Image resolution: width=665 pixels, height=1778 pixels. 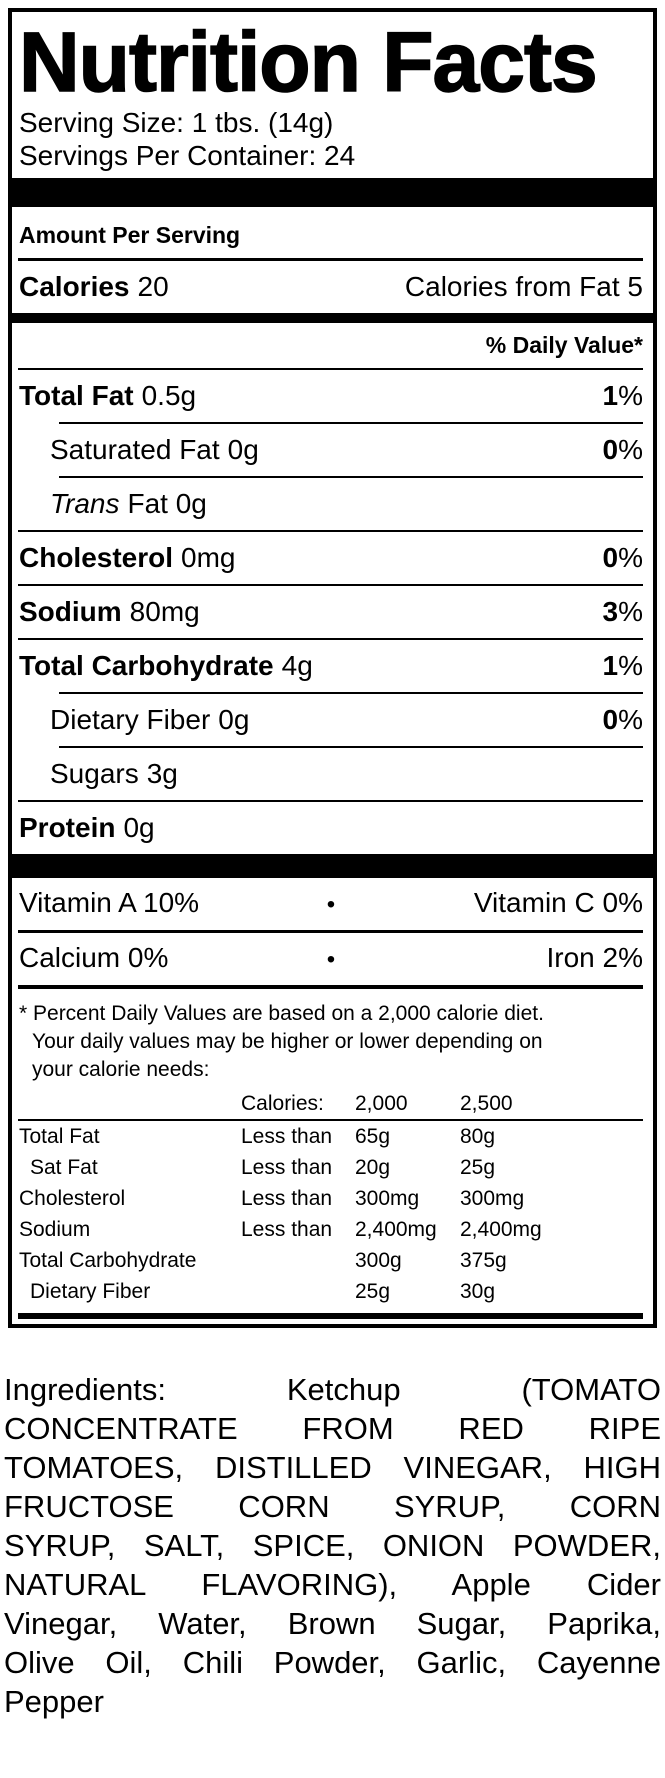 What do you see at coordinates (90, 1291) in the screenshot?
I see `row-label: Dietary Fiber` at bounding box center [90, 1291].